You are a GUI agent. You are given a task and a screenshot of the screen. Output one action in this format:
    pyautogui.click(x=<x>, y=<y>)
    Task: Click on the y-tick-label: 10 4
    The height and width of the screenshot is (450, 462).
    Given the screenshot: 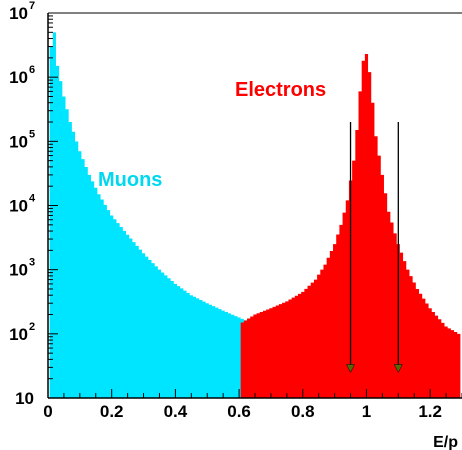 What is the action you would take?
    pyautogui.click(x=22, y=204)
    